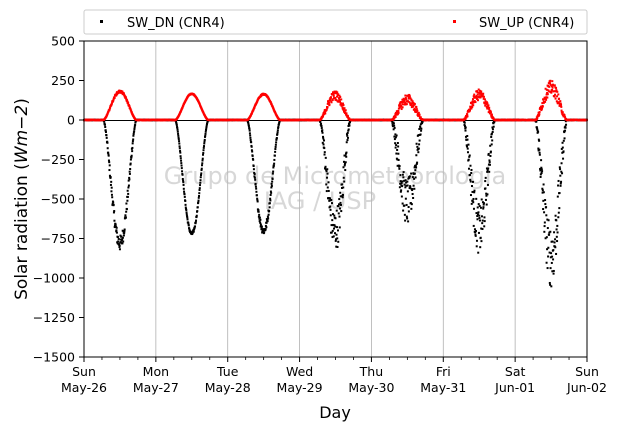  What do you see at coordinates (335, 176) in the screenshot?
I see `watermark-line-1: Grupo de Micrometeorologia` at bounding box center [335, 176].